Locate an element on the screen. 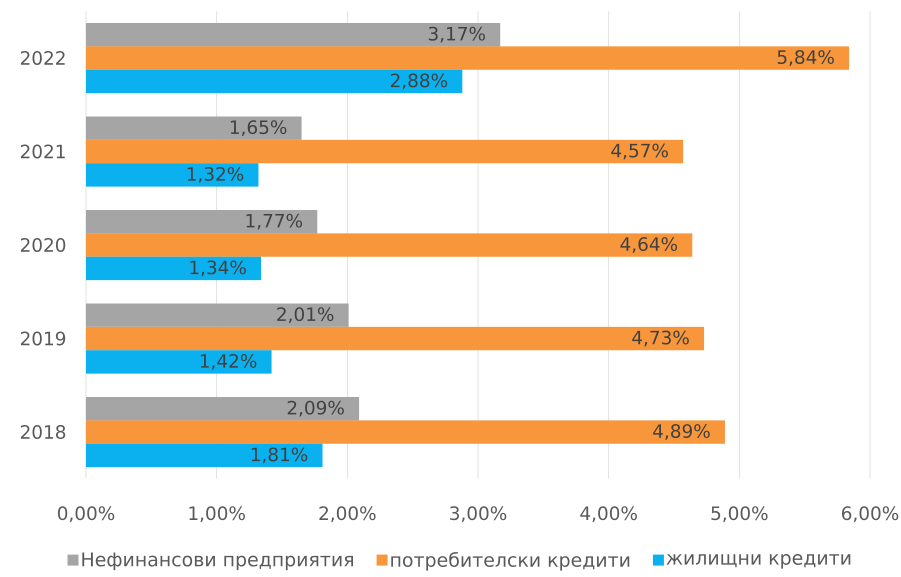  y-tick-label: 2021 is located at coordinates (42, 151).